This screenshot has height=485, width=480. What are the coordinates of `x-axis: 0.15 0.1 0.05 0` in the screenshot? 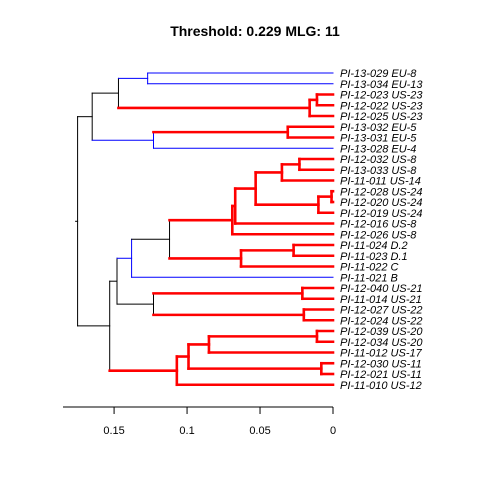 It's located at (199, 422).